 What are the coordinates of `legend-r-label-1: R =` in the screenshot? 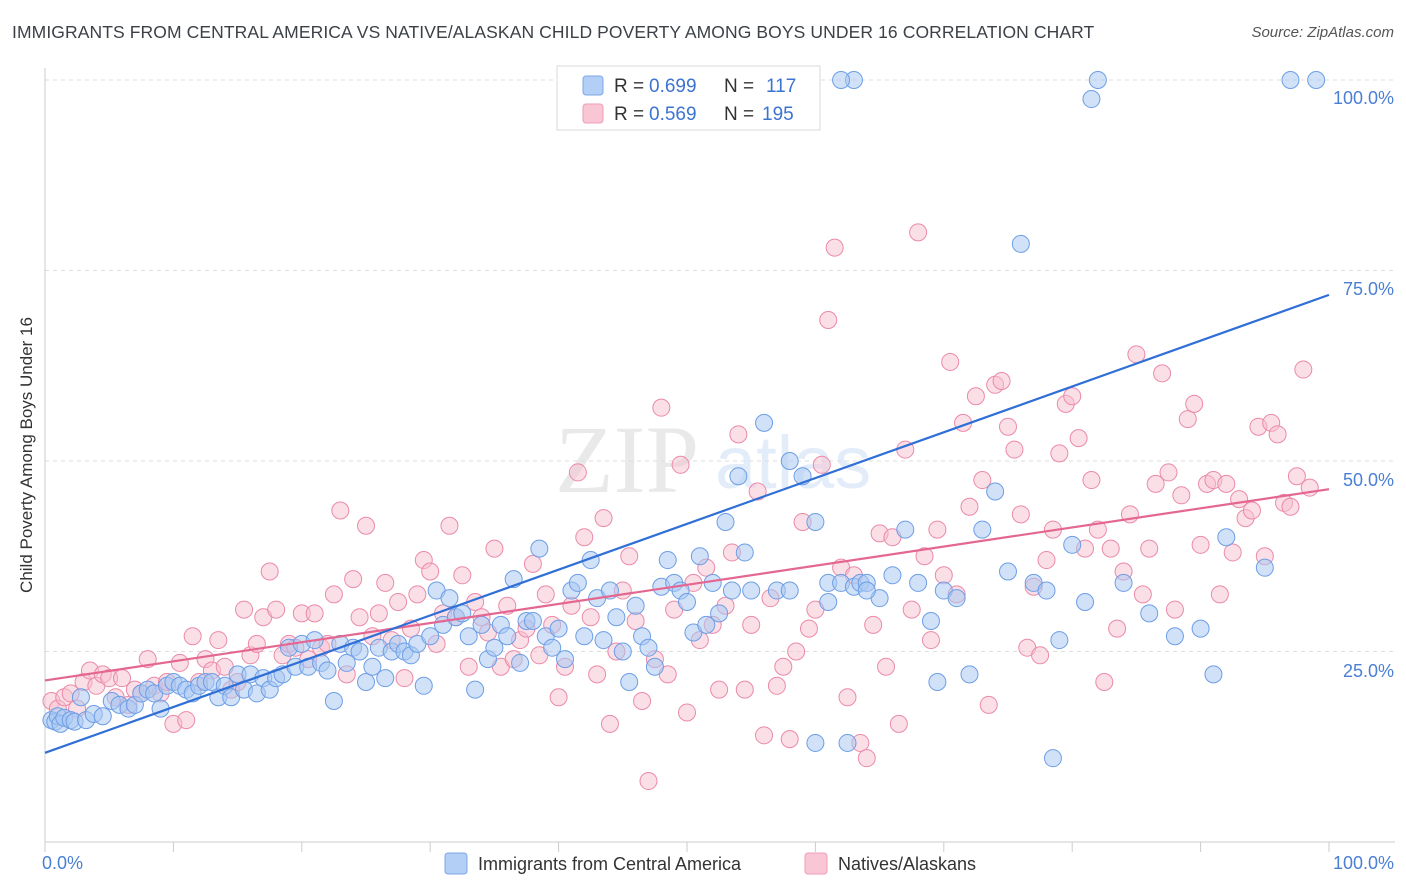 It's located at (629, 86).